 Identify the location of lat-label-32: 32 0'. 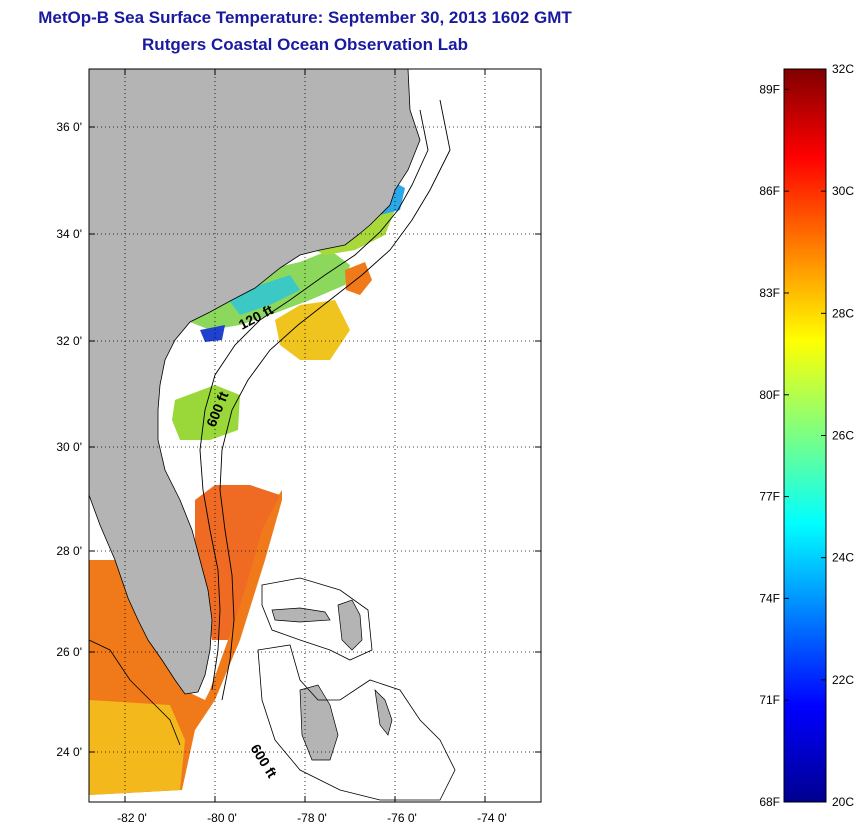
(69, 341).